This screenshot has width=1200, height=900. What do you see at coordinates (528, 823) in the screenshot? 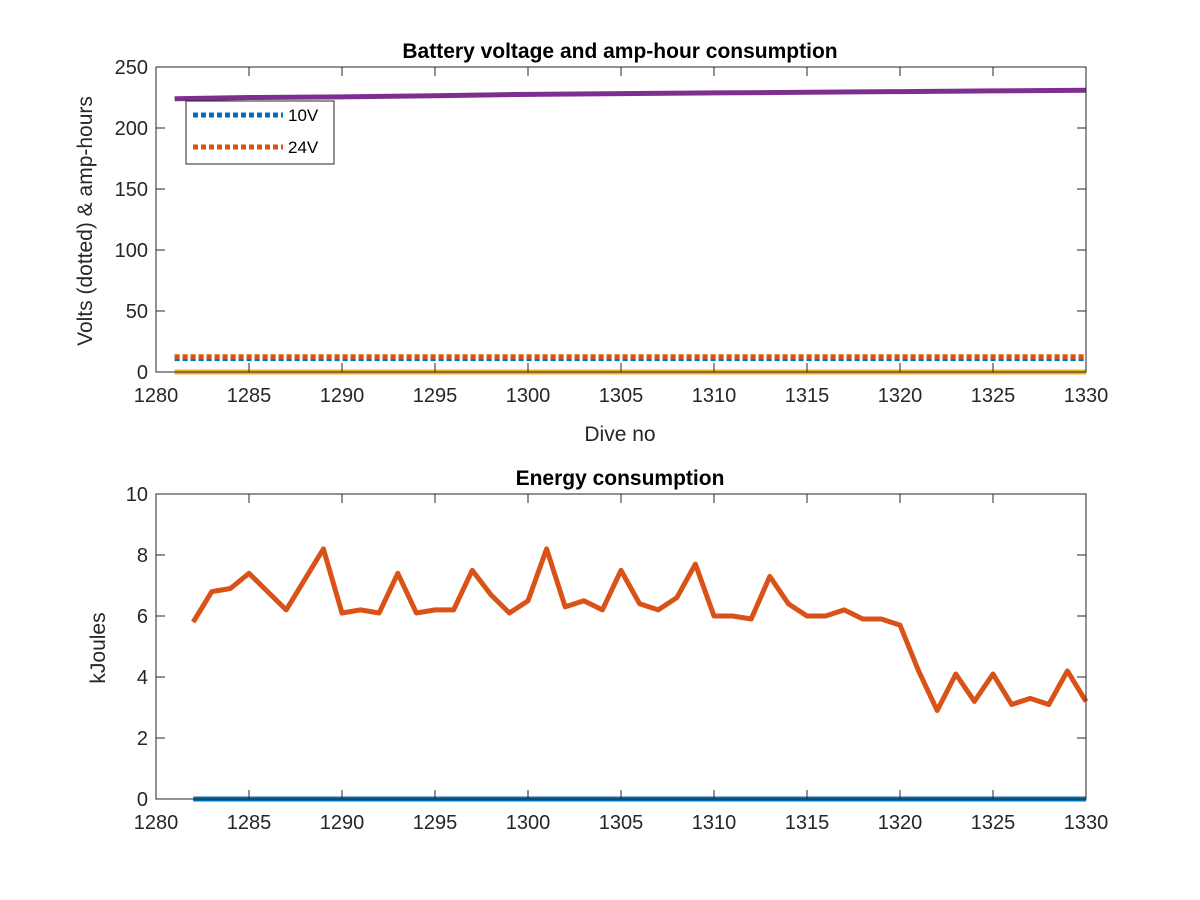
I see `x-tick-label-1-1300: 1300` at bounding box center [528, 823].